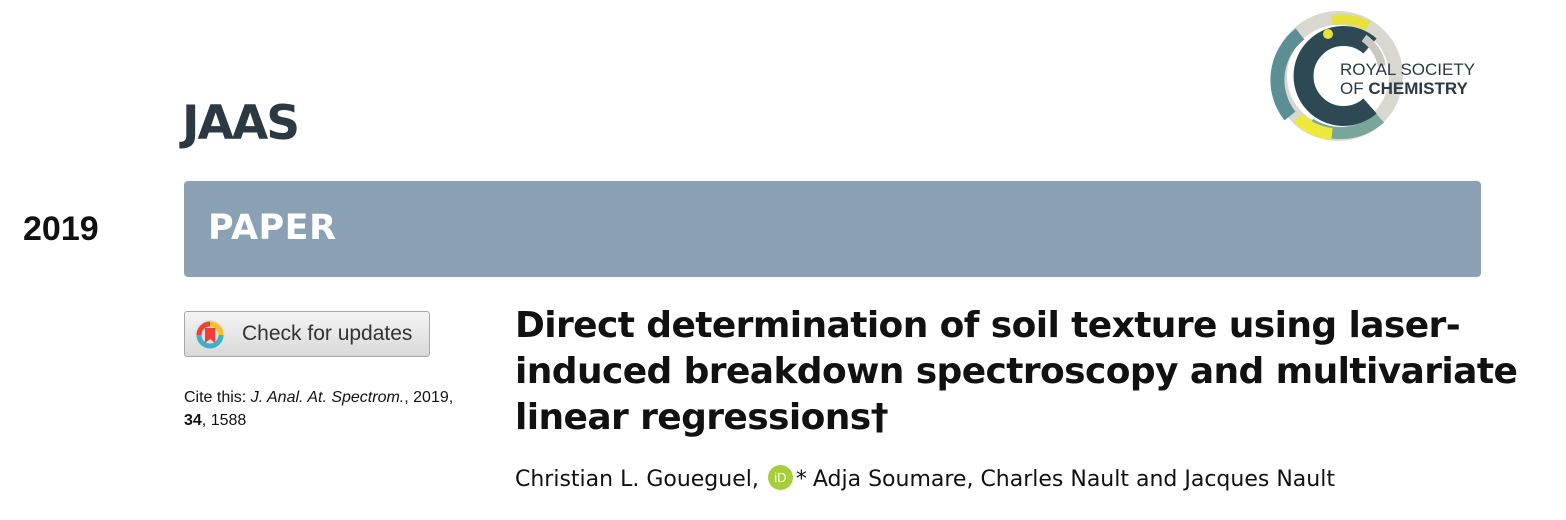 This screenshot has height=520, width=1566. I want to click on publisher-logo: ROYAL SOCIETY OF CHEMISTRY, so click(1380, 76).